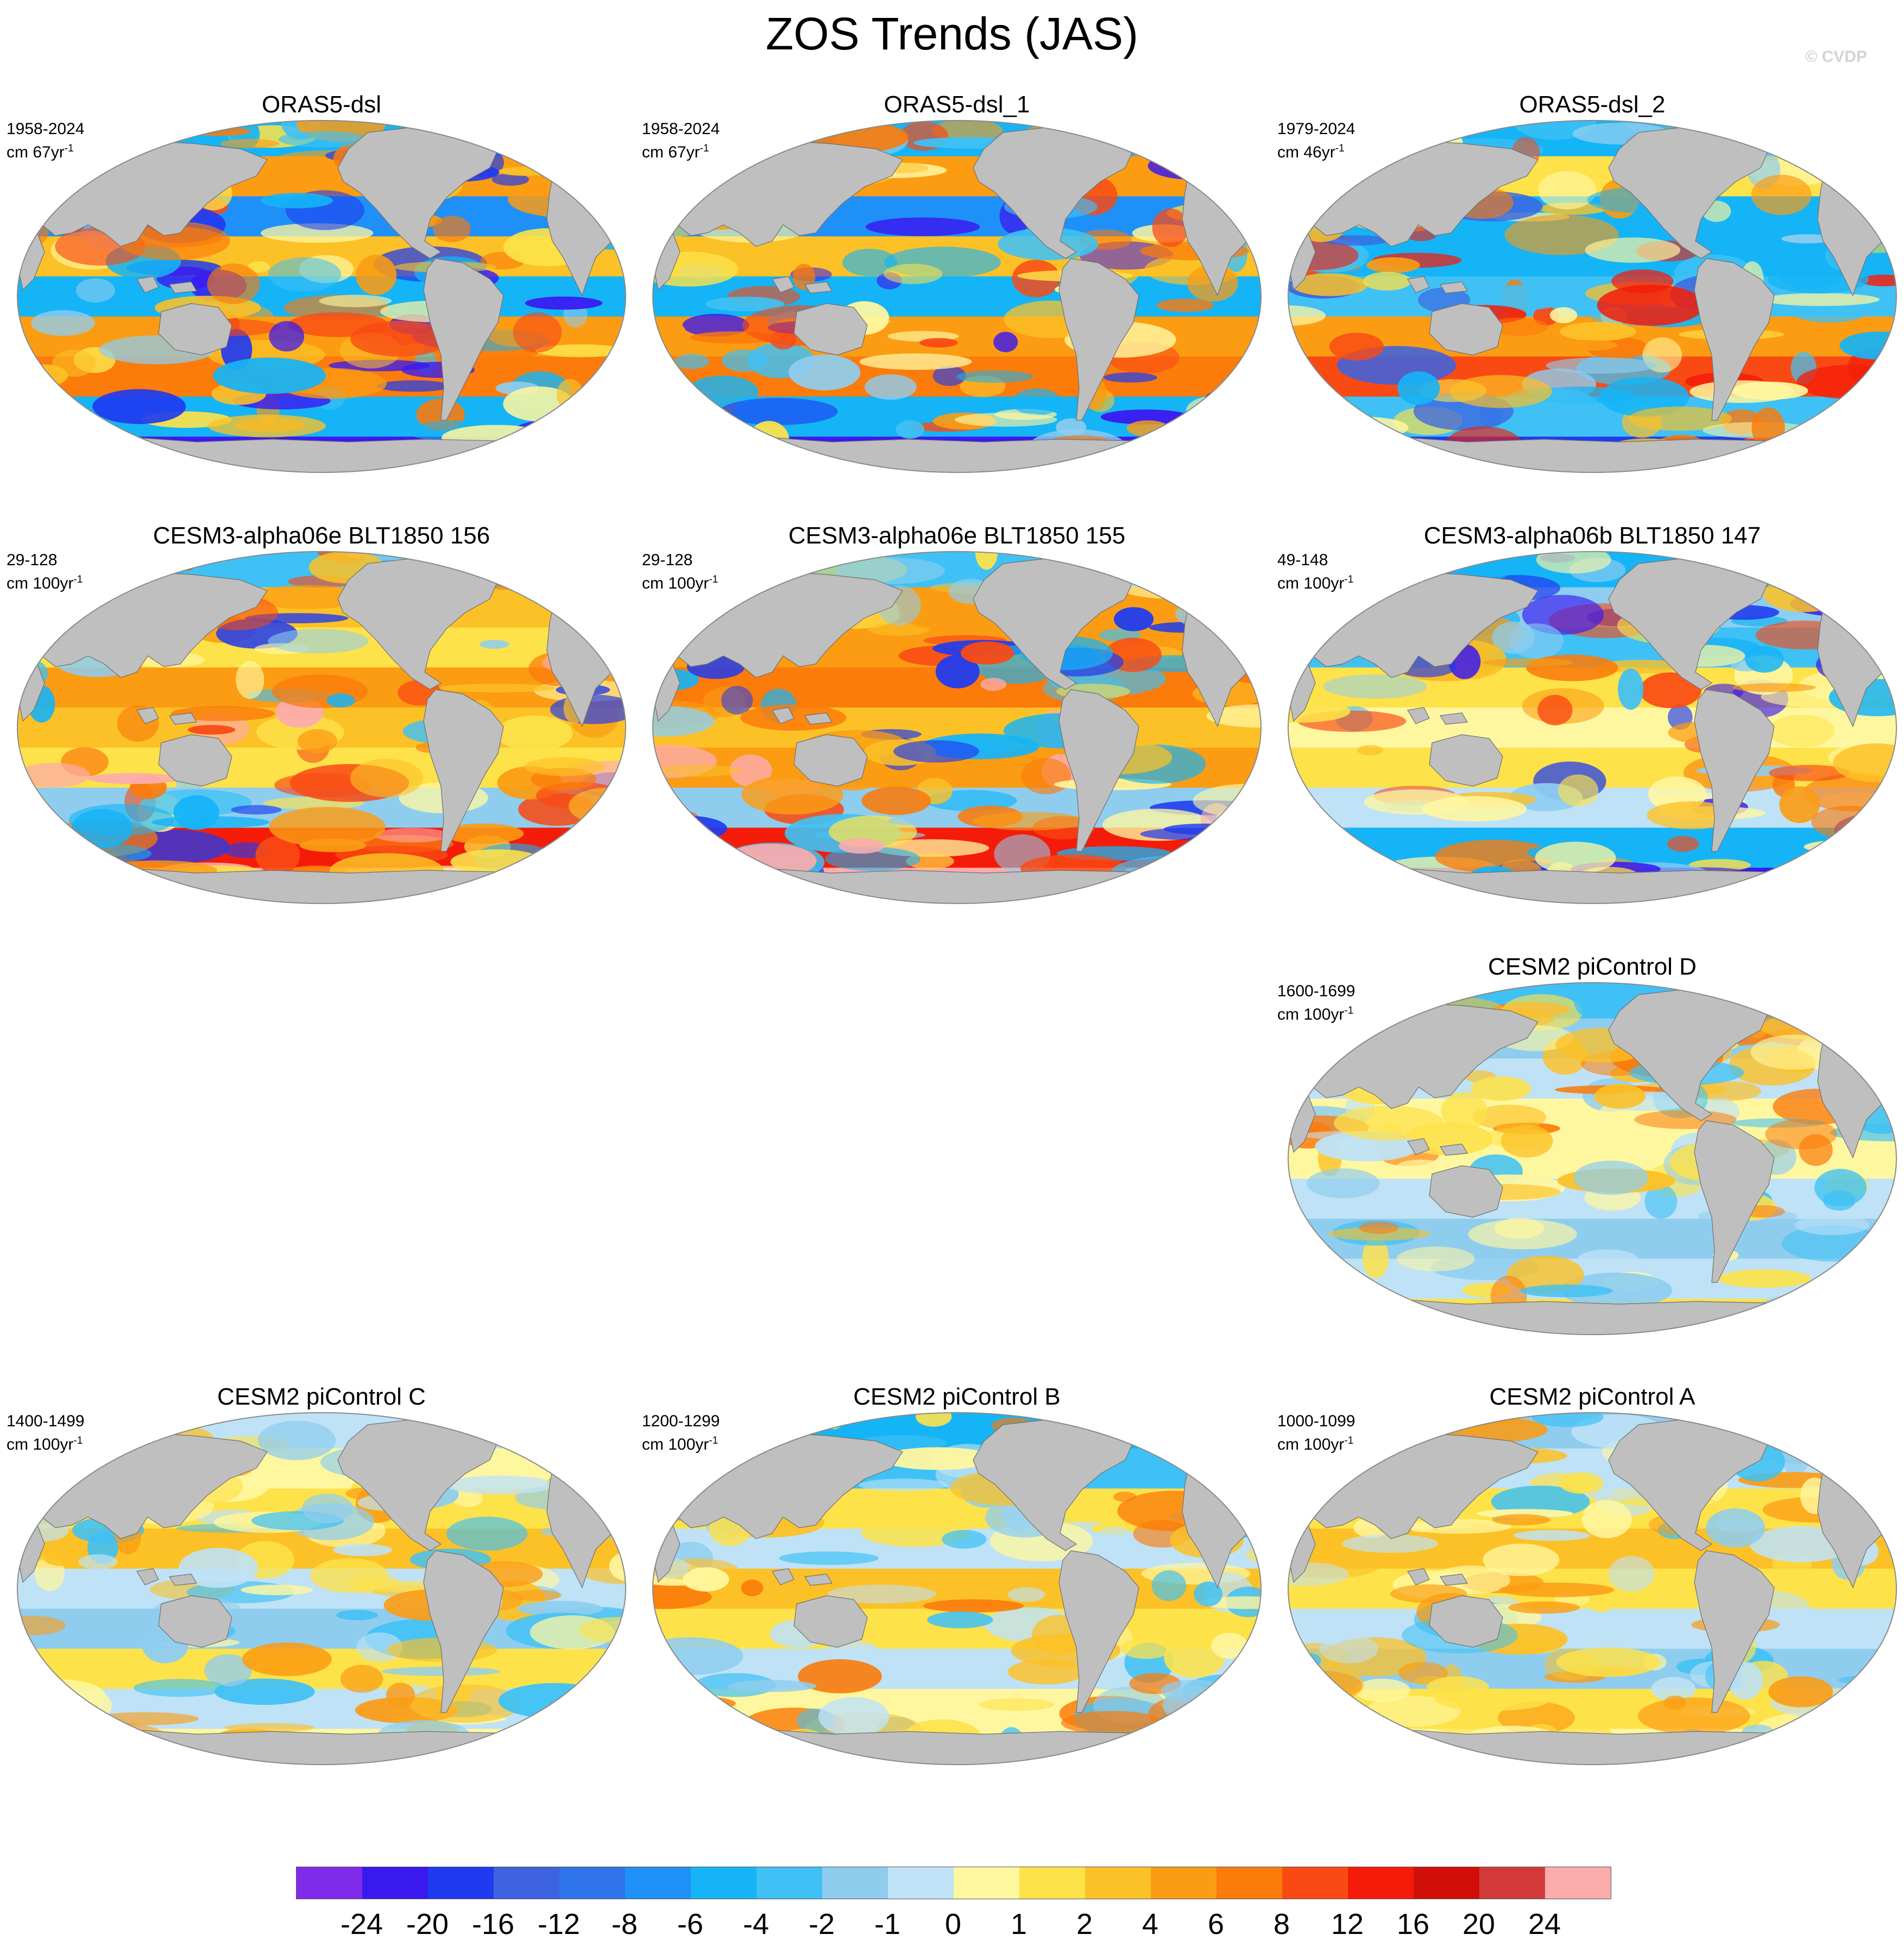 This screenshot has height=1947, width=1904. Describe the element at coordinates (755, 1924) in the screenshot. I see `colorbar-tick-label: -4` at that location.